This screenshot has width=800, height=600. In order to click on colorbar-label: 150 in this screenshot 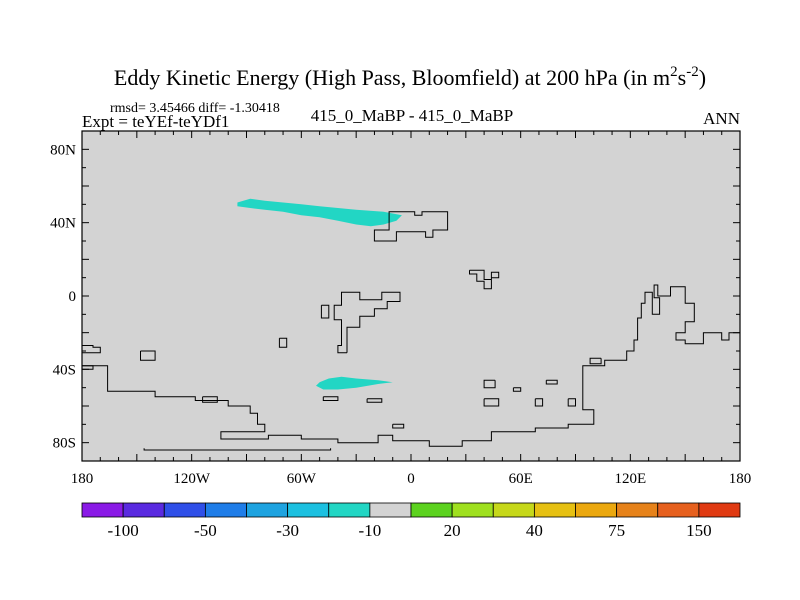, I will do `click(699, 530)`.